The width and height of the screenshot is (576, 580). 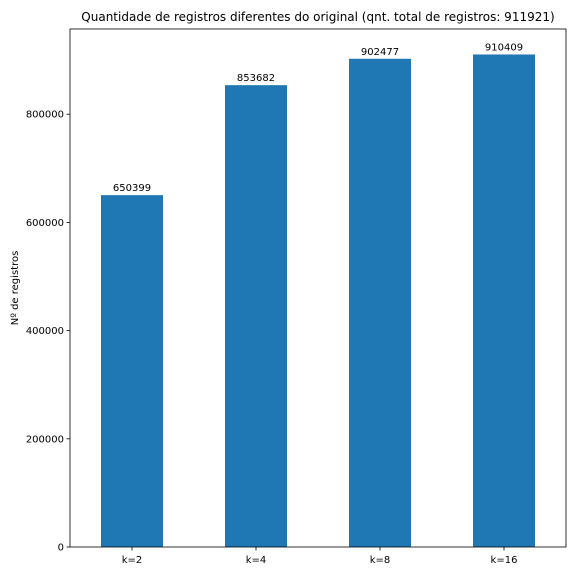 What do you see at coordinates (504, 47) in the screenshot?
I see `data-label: 910409` at bounding box center [504, 47].